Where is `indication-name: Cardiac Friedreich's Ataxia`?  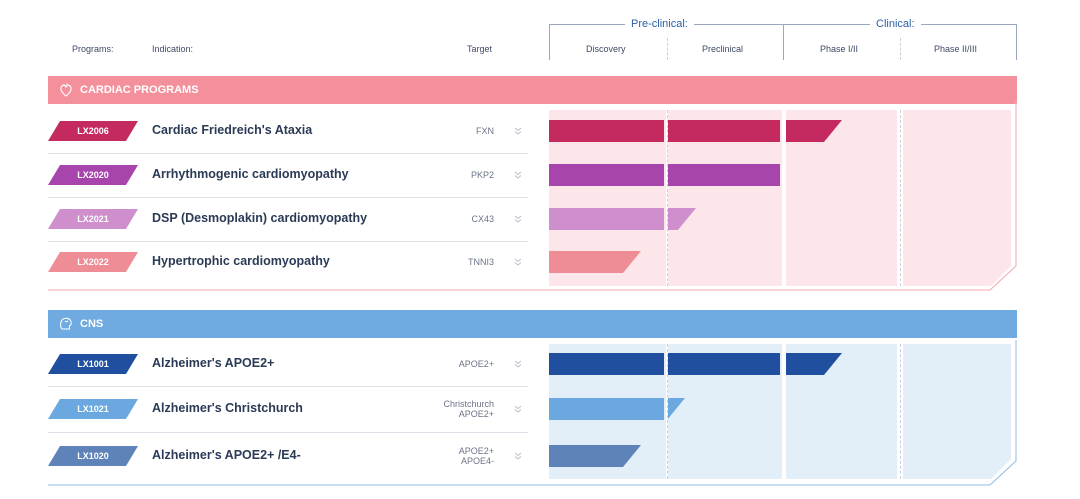
indication-name: Cardiac Friedreich's Ataxia is located at coordinates (232, 130).